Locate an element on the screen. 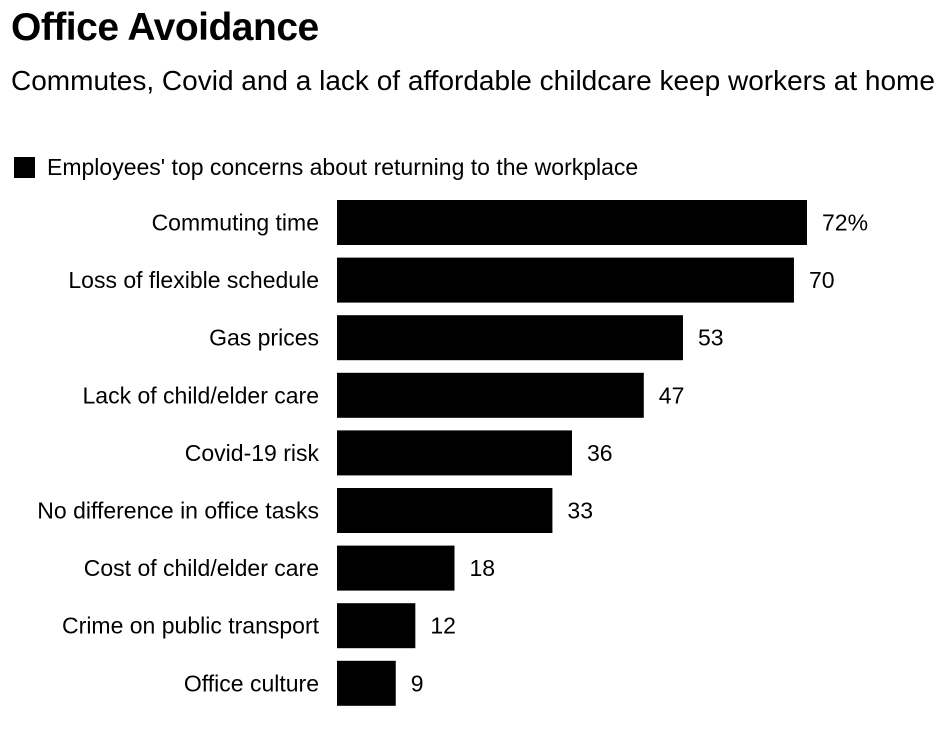  chart-title: Office Avoidance is located at coordinates (165, 27).